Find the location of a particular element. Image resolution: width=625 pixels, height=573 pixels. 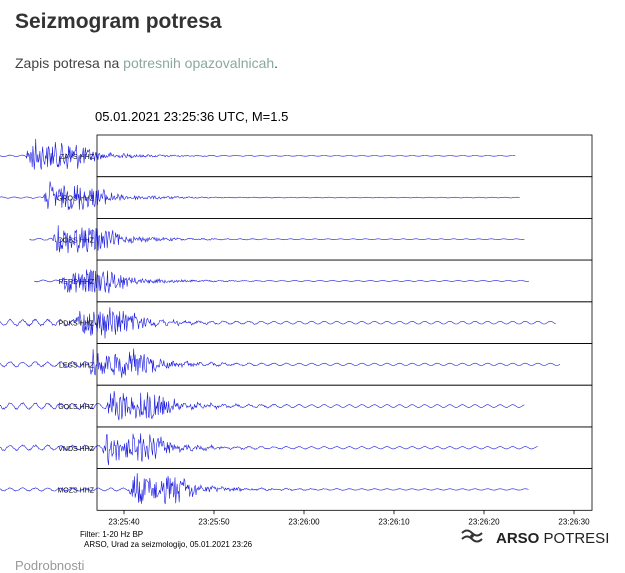

trace-panel: DOBS HHZ is located at coordinates (311, 239).